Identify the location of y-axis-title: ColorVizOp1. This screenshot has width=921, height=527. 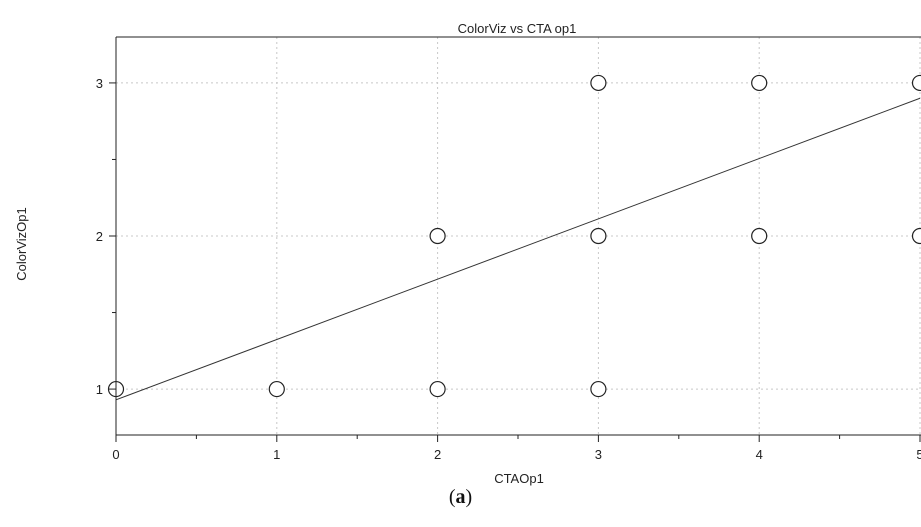
(21, 243).